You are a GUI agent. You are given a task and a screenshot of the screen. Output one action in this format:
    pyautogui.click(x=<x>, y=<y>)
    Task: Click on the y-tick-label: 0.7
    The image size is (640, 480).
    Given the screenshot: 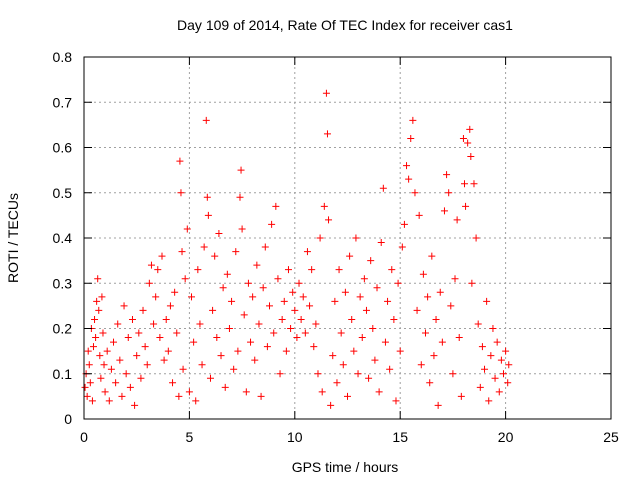 What is the action you would take?
    pyautogui.click(x=63, y=102)
    